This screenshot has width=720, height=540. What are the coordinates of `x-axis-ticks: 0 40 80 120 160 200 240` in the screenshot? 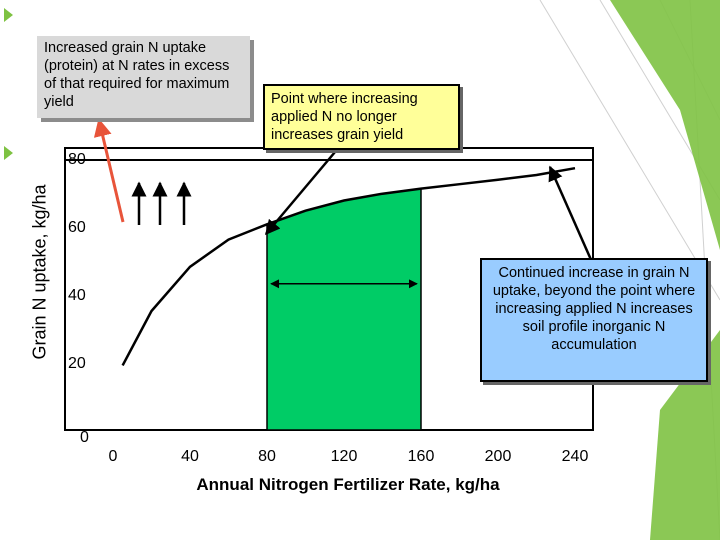 It's located at (349, 456).